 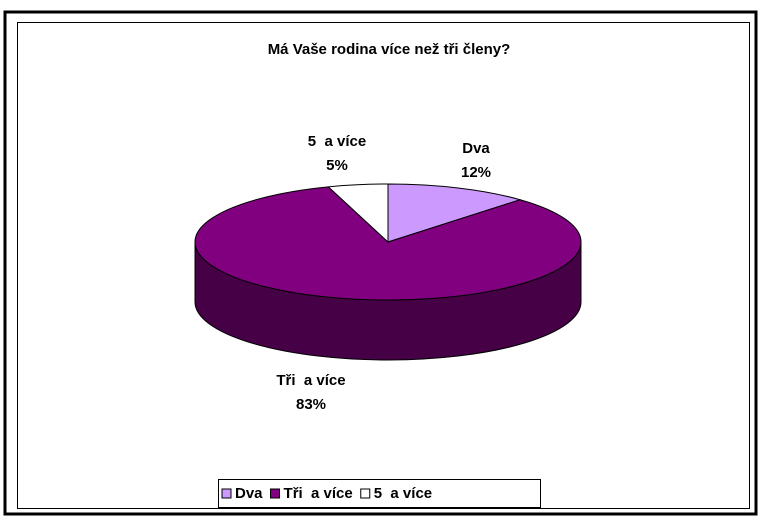 What do you see at coordinates (389, 49) in the screenshot?
I see `chart-title: Má Vaše rodina více než tři členy?` at bounding box center [389, 49].